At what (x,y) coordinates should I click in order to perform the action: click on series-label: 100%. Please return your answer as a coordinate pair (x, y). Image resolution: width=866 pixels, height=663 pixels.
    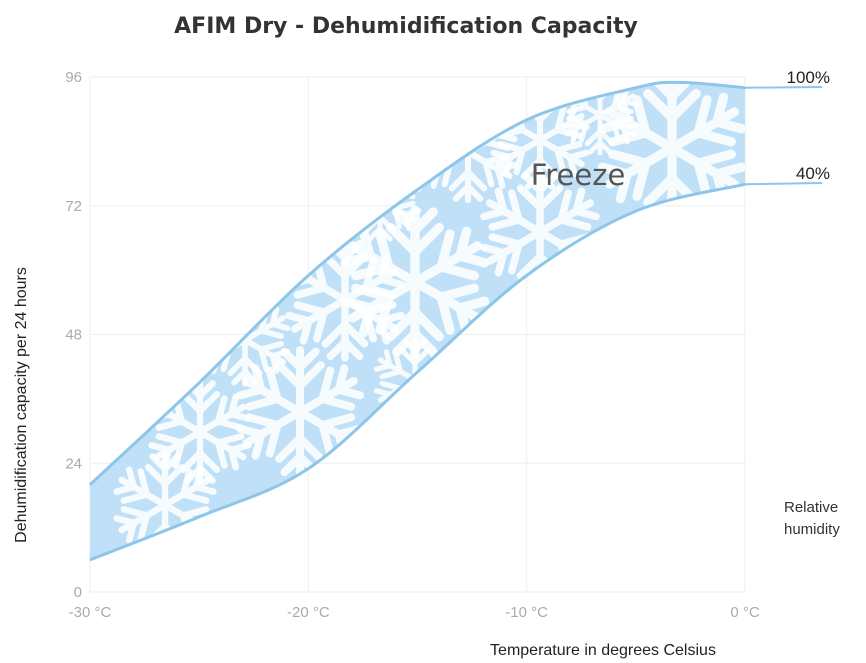
    Looking at the image, I should click on (808, 77).